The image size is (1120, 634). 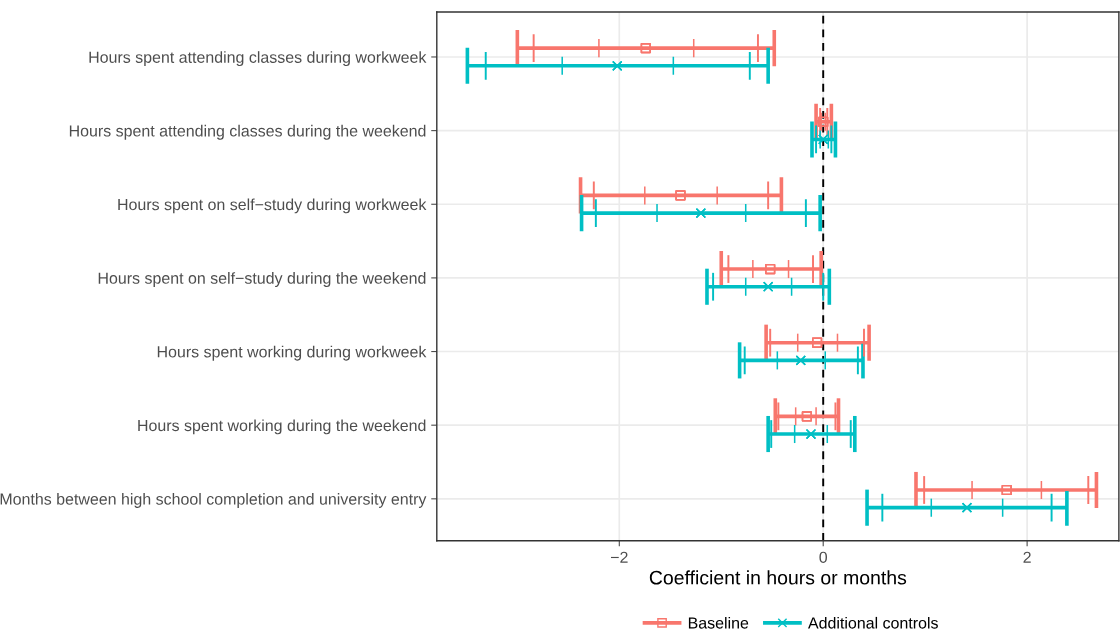 What do you see at coordinates (262, 279) in the screenshot?
I see `y-tick-label: Hours spent on self−study during the weekend` at bounding box center [262, 279].